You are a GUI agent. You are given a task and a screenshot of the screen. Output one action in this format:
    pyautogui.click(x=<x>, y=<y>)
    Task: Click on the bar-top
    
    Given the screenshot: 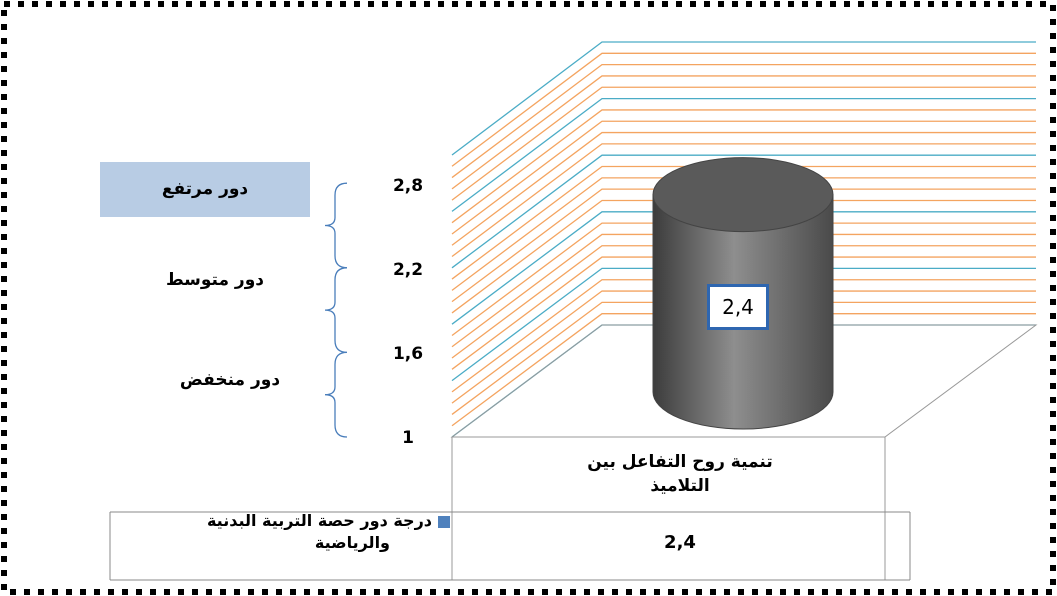 What is the action you would take?
    pyautogui.click(x=743, y=195)
    